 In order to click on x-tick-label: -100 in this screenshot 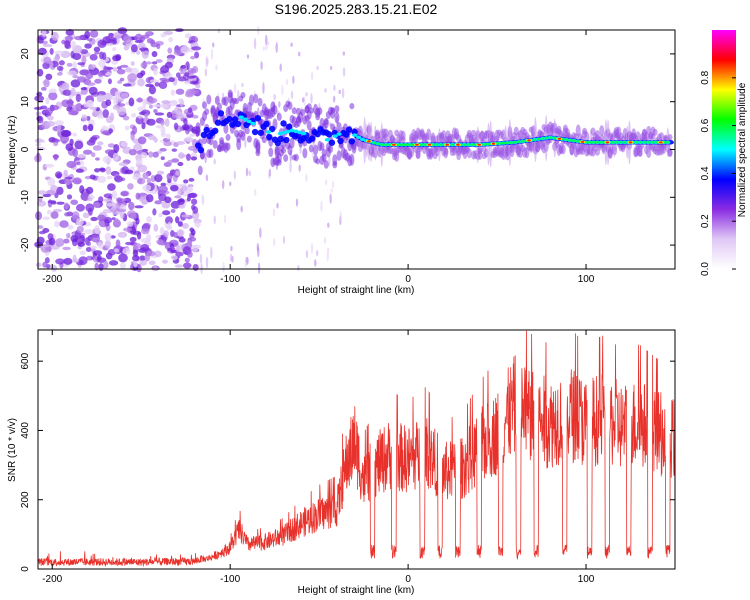, I will do `click(230, 579)`.